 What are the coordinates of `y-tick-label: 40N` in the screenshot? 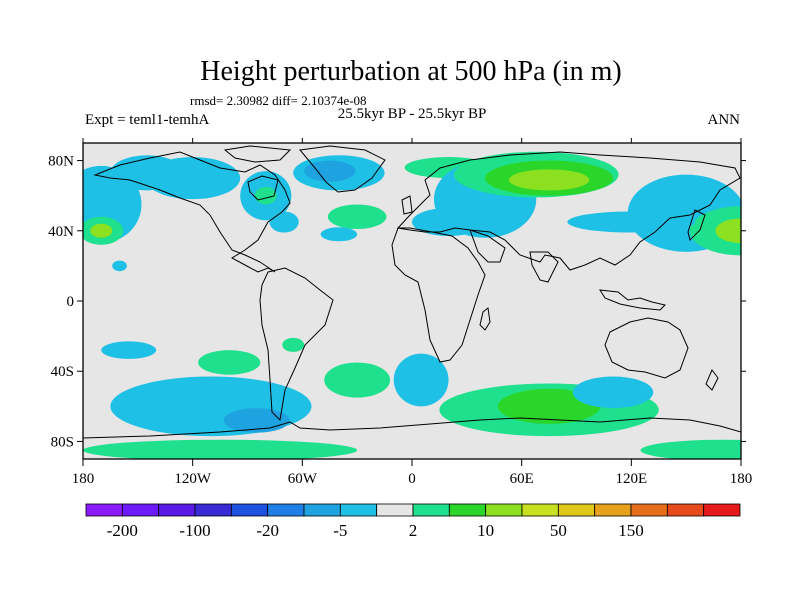 It's located at (61, 232).